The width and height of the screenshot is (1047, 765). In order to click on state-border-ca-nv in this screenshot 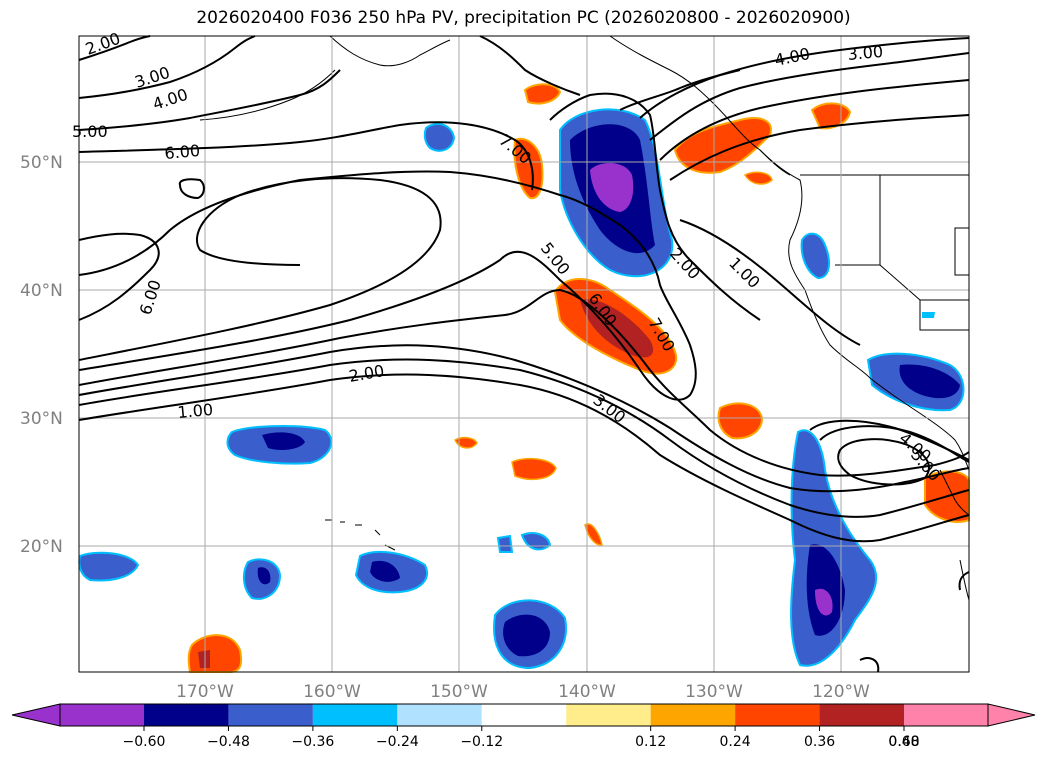, I will do `click(902, 282)`.